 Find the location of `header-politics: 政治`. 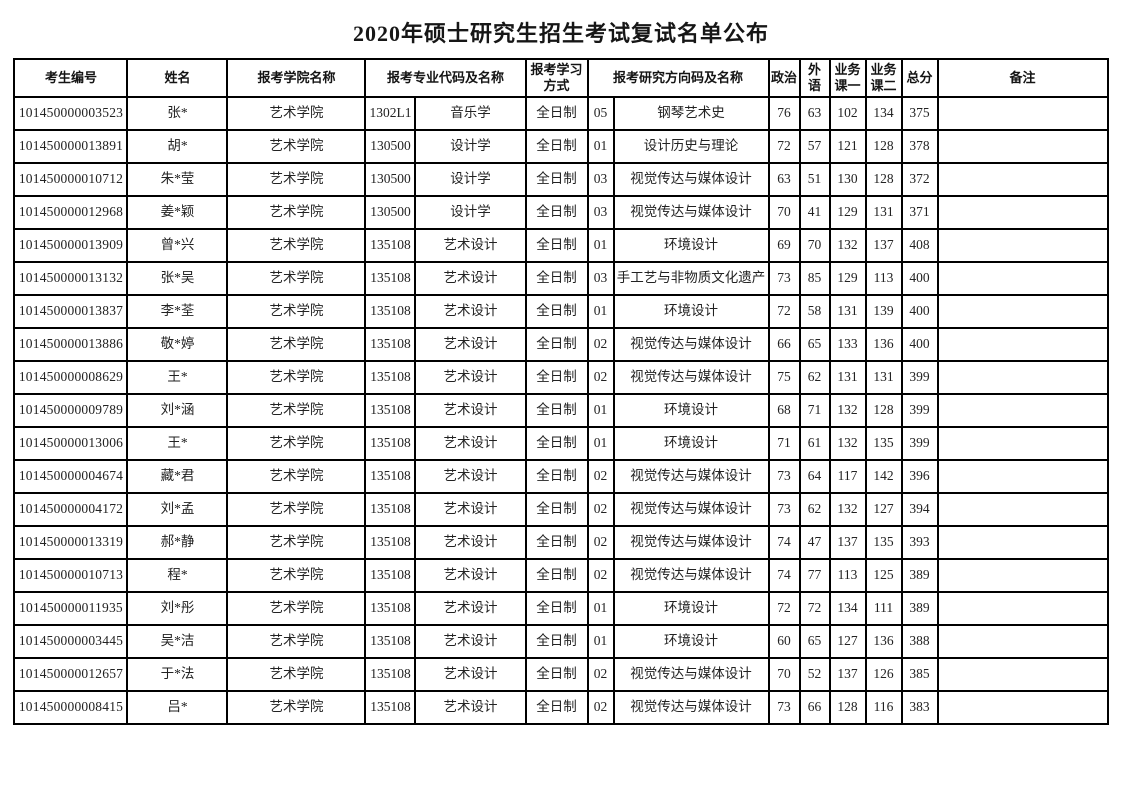

header-politics: 政治 is located at coordinates (784, 78).